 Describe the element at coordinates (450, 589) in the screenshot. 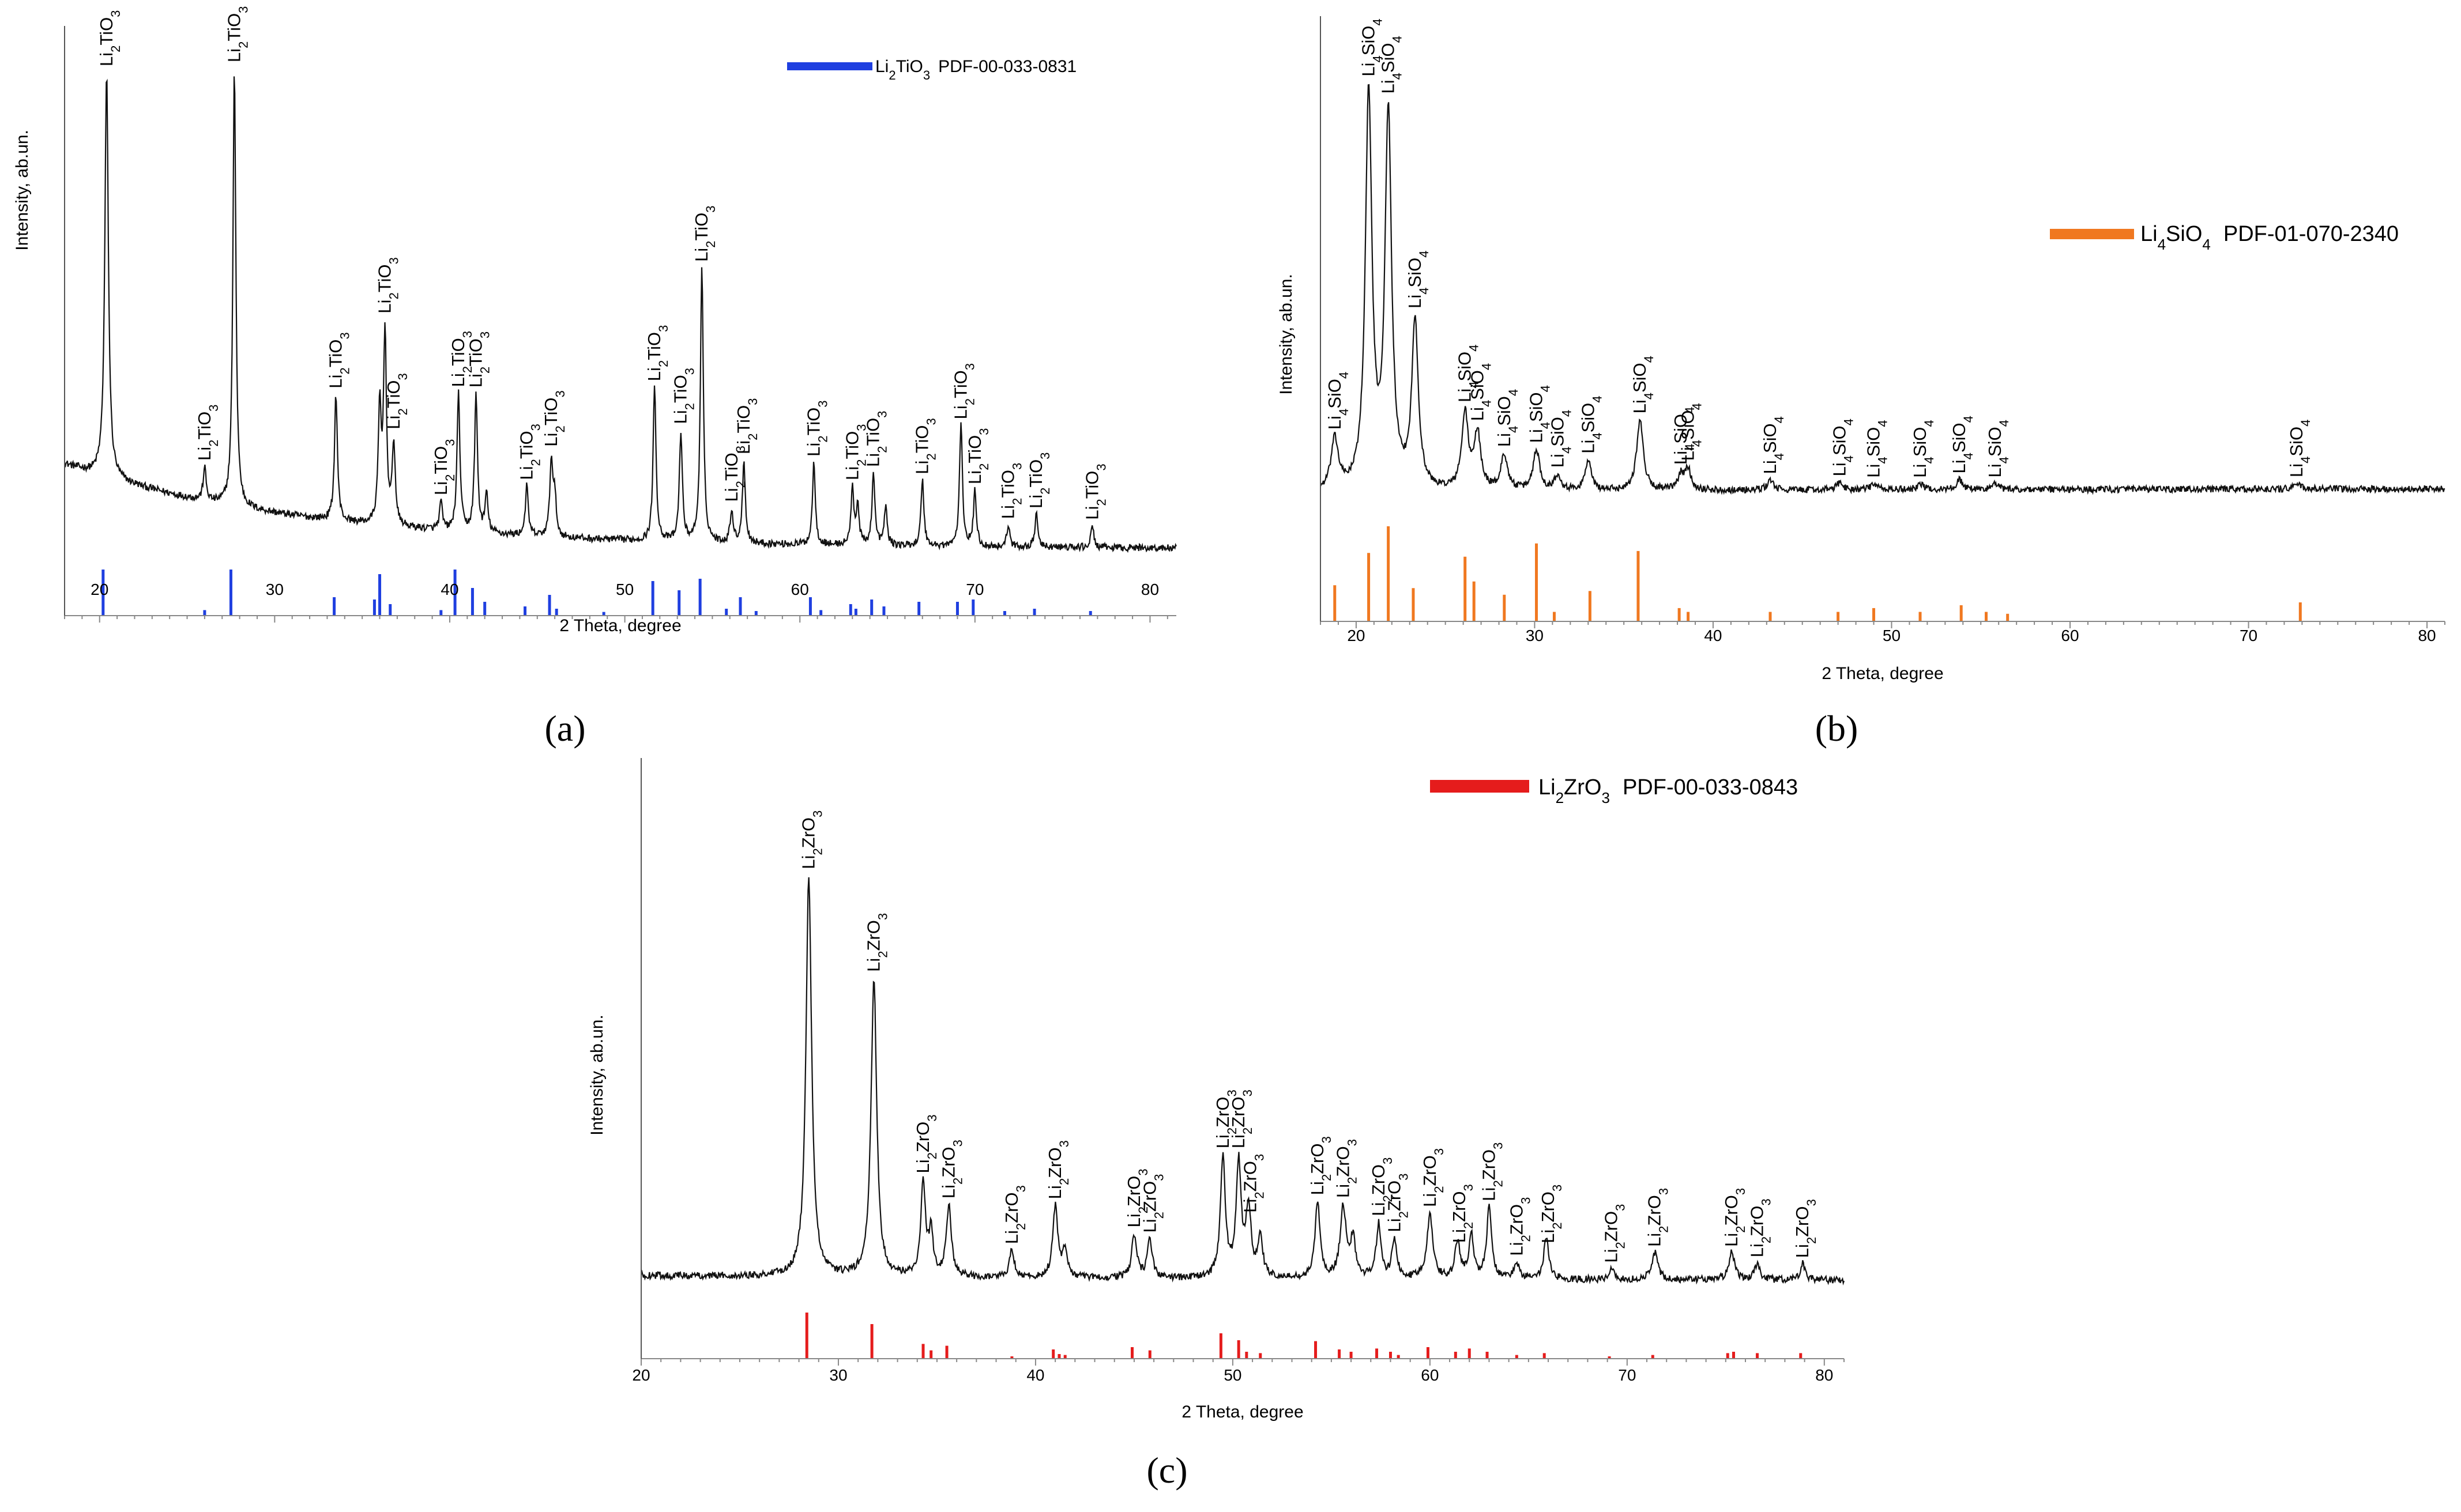

I see `x-tick-label: 40` at that location.